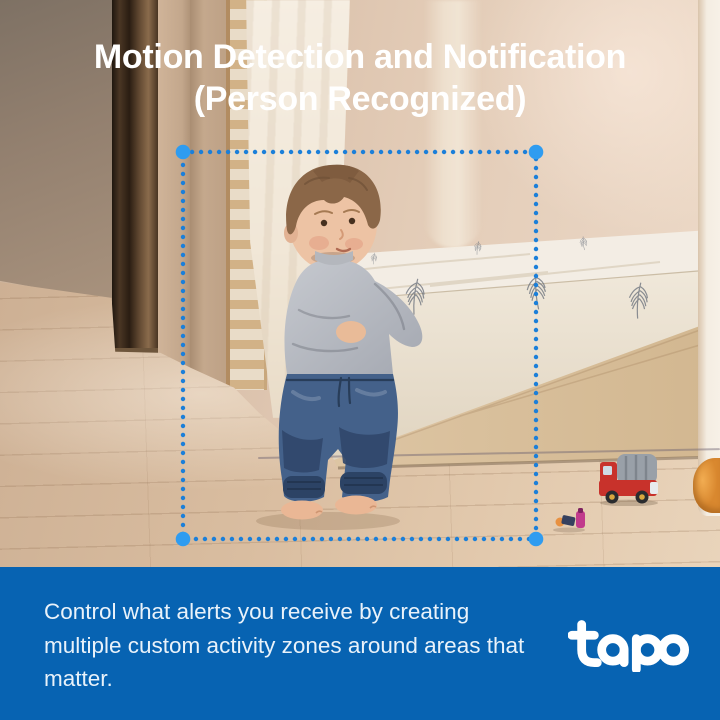 The width and height of the screenshot is (720, 720). Describe the element at coordinates (136, 176) in the screenshot. I see `wardrobe-door-frames` at that location.